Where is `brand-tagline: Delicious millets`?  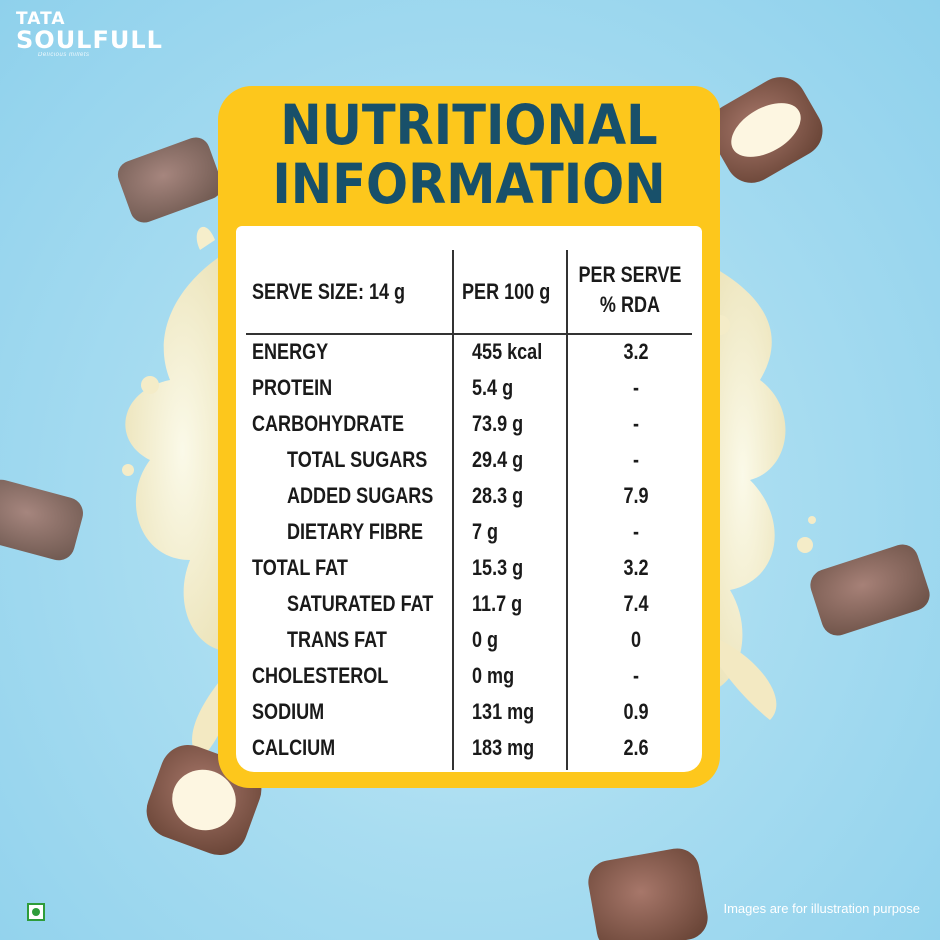 brand-tagline: Delicious millets is located at coordinates (64, 55).